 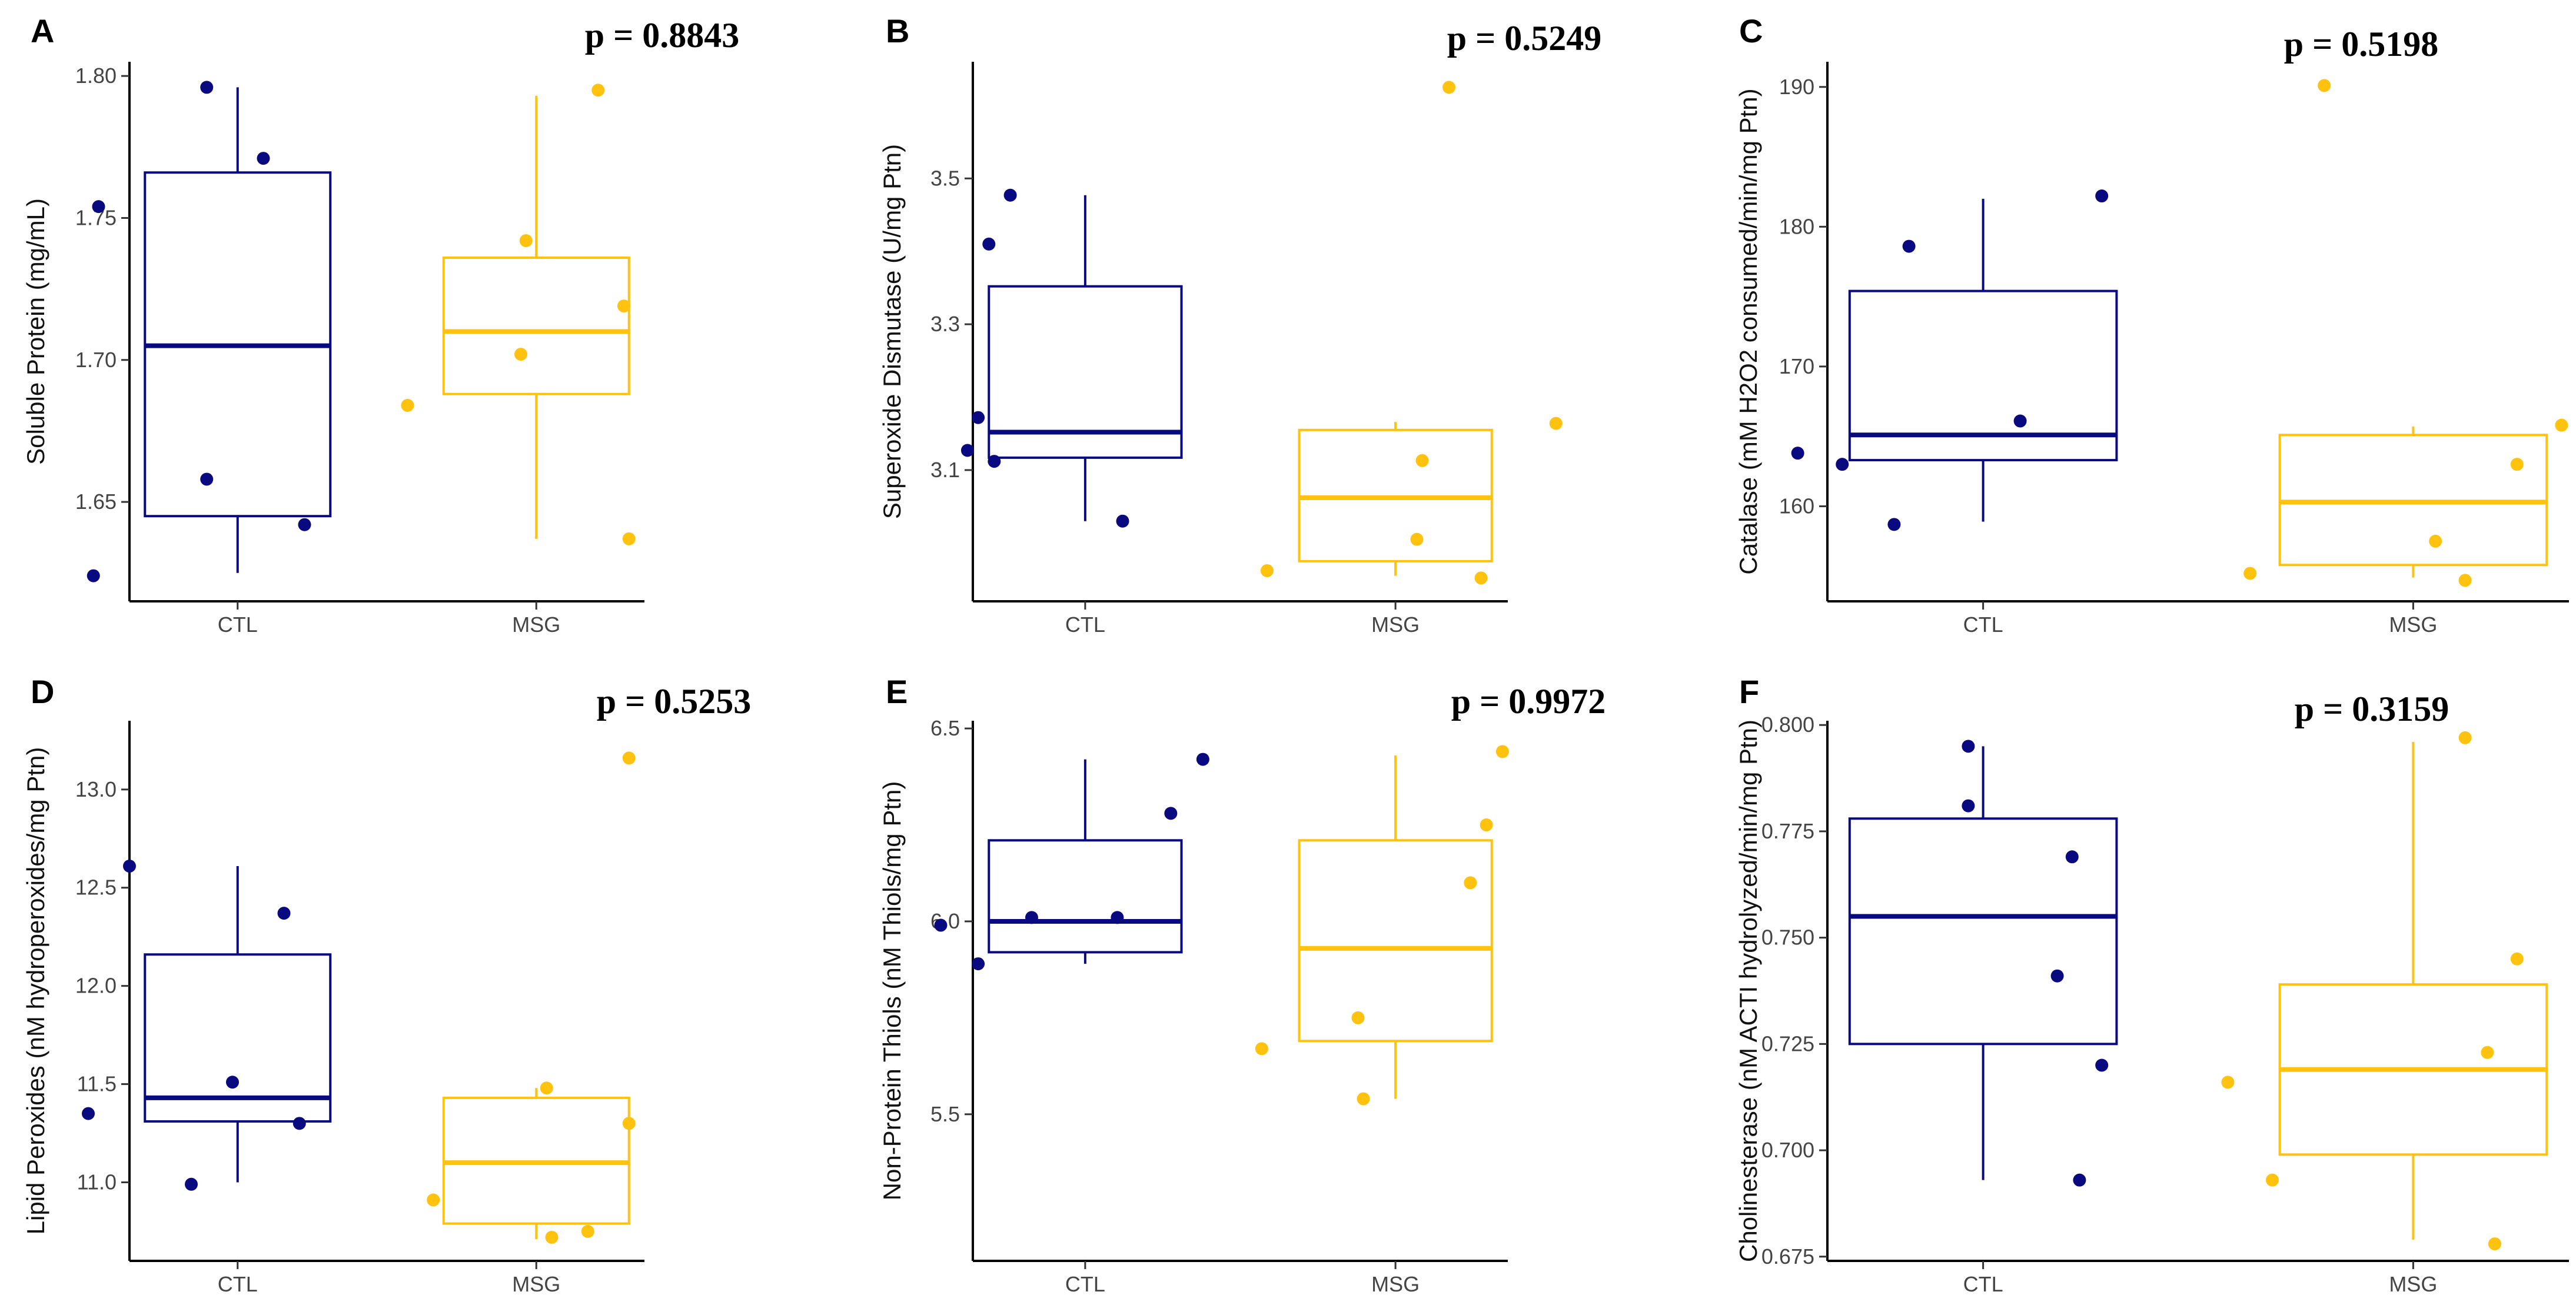 What do you see at coordinates (96, 76) in the screenshot?
I see `y-tick-label: 1.80` at bounding box center [96, 76].